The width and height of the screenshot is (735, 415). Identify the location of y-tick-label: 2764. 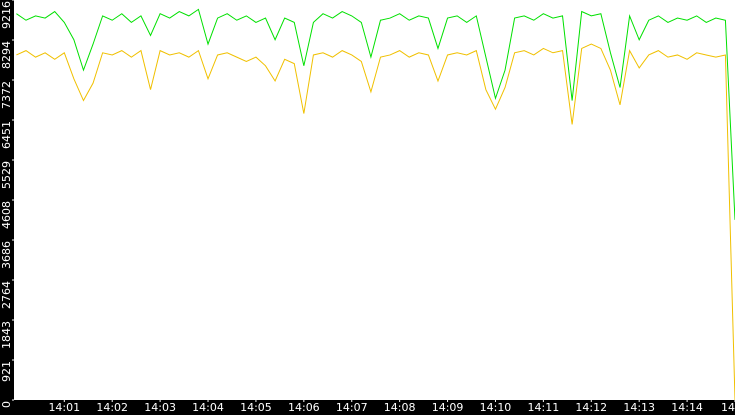
(6, 295).